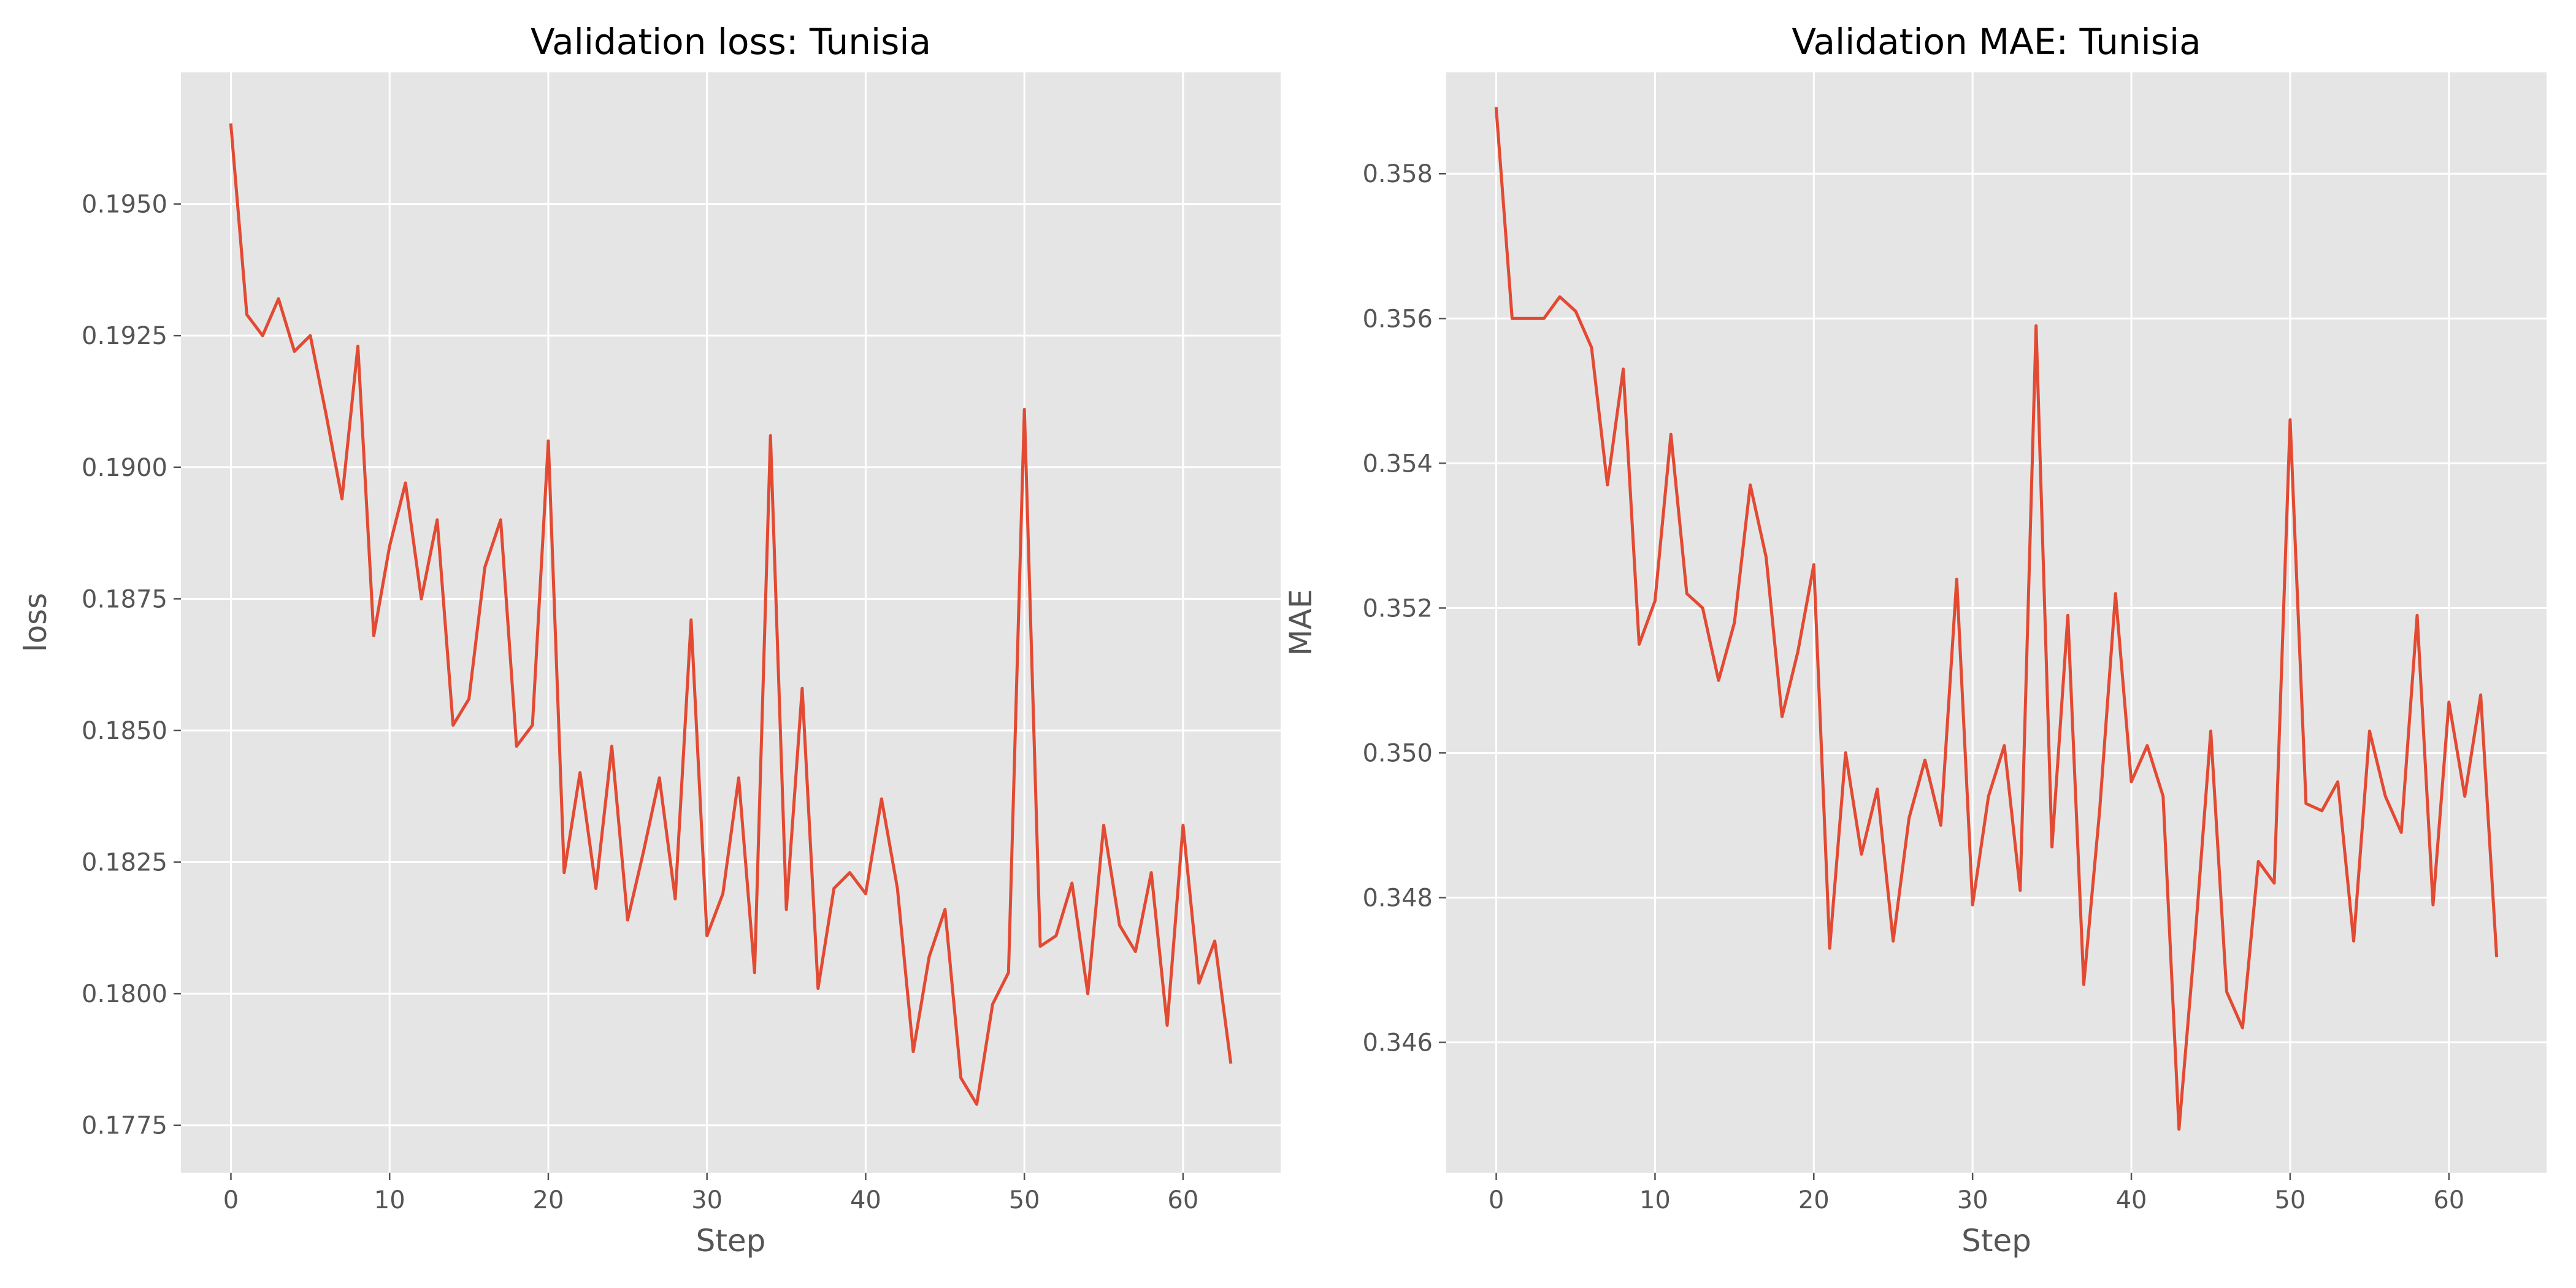 The width and height of the screenshot is (2576, 1288). Describe the element at coordinates (1397, 464) in the screenshot. I see `y-tick-label: 0.354` at that location.